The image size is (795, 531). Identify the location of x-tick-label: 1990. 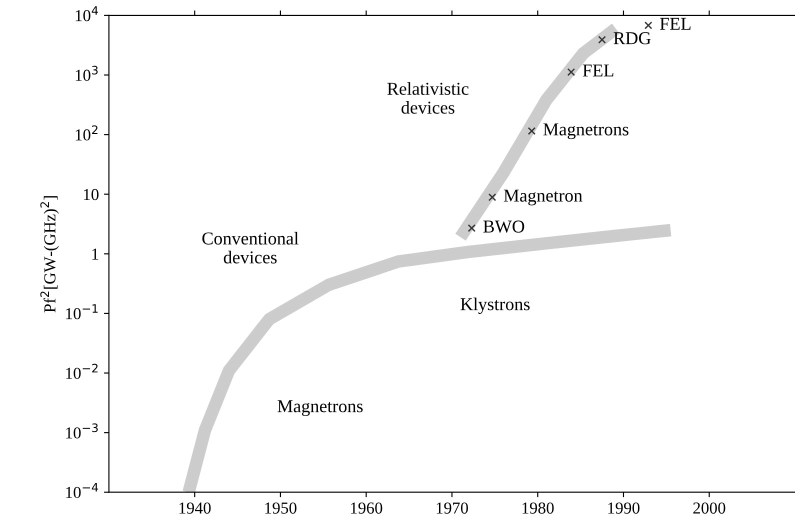
(624, 508).